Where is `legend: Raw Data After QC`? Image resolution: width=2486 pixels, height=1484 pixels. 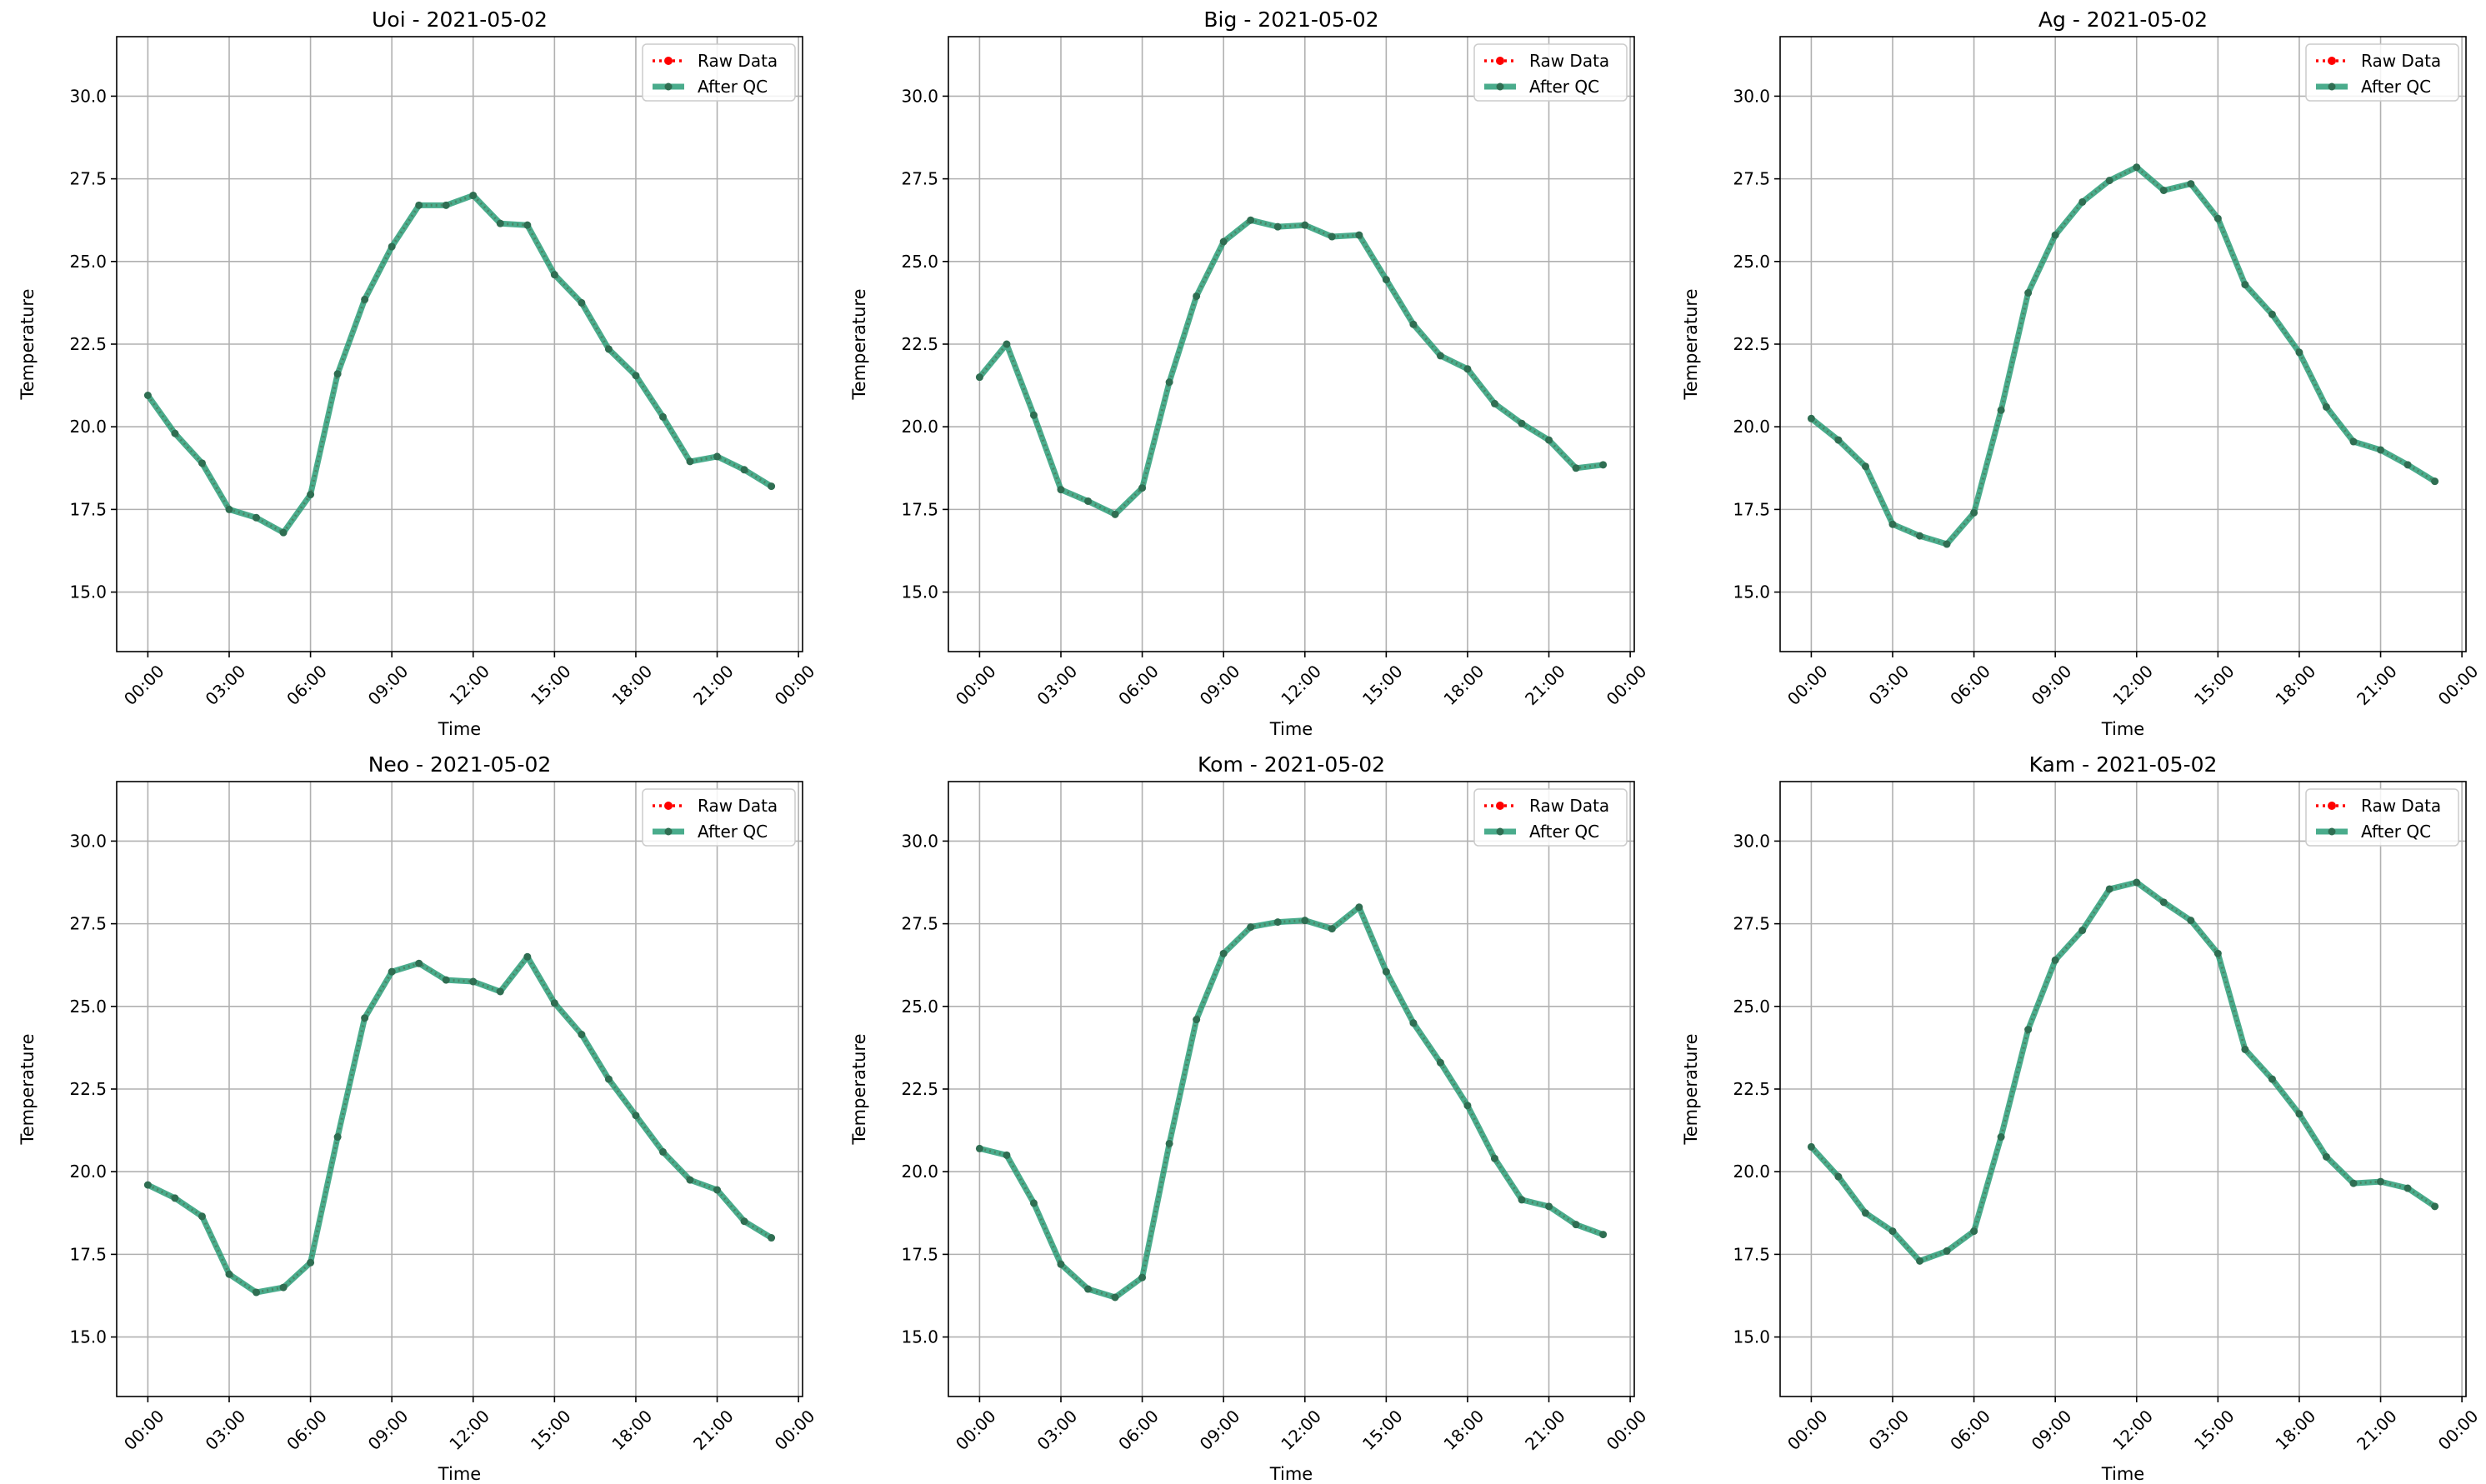
legend: Raw Data After QC is located at coordinates (1550, 72).